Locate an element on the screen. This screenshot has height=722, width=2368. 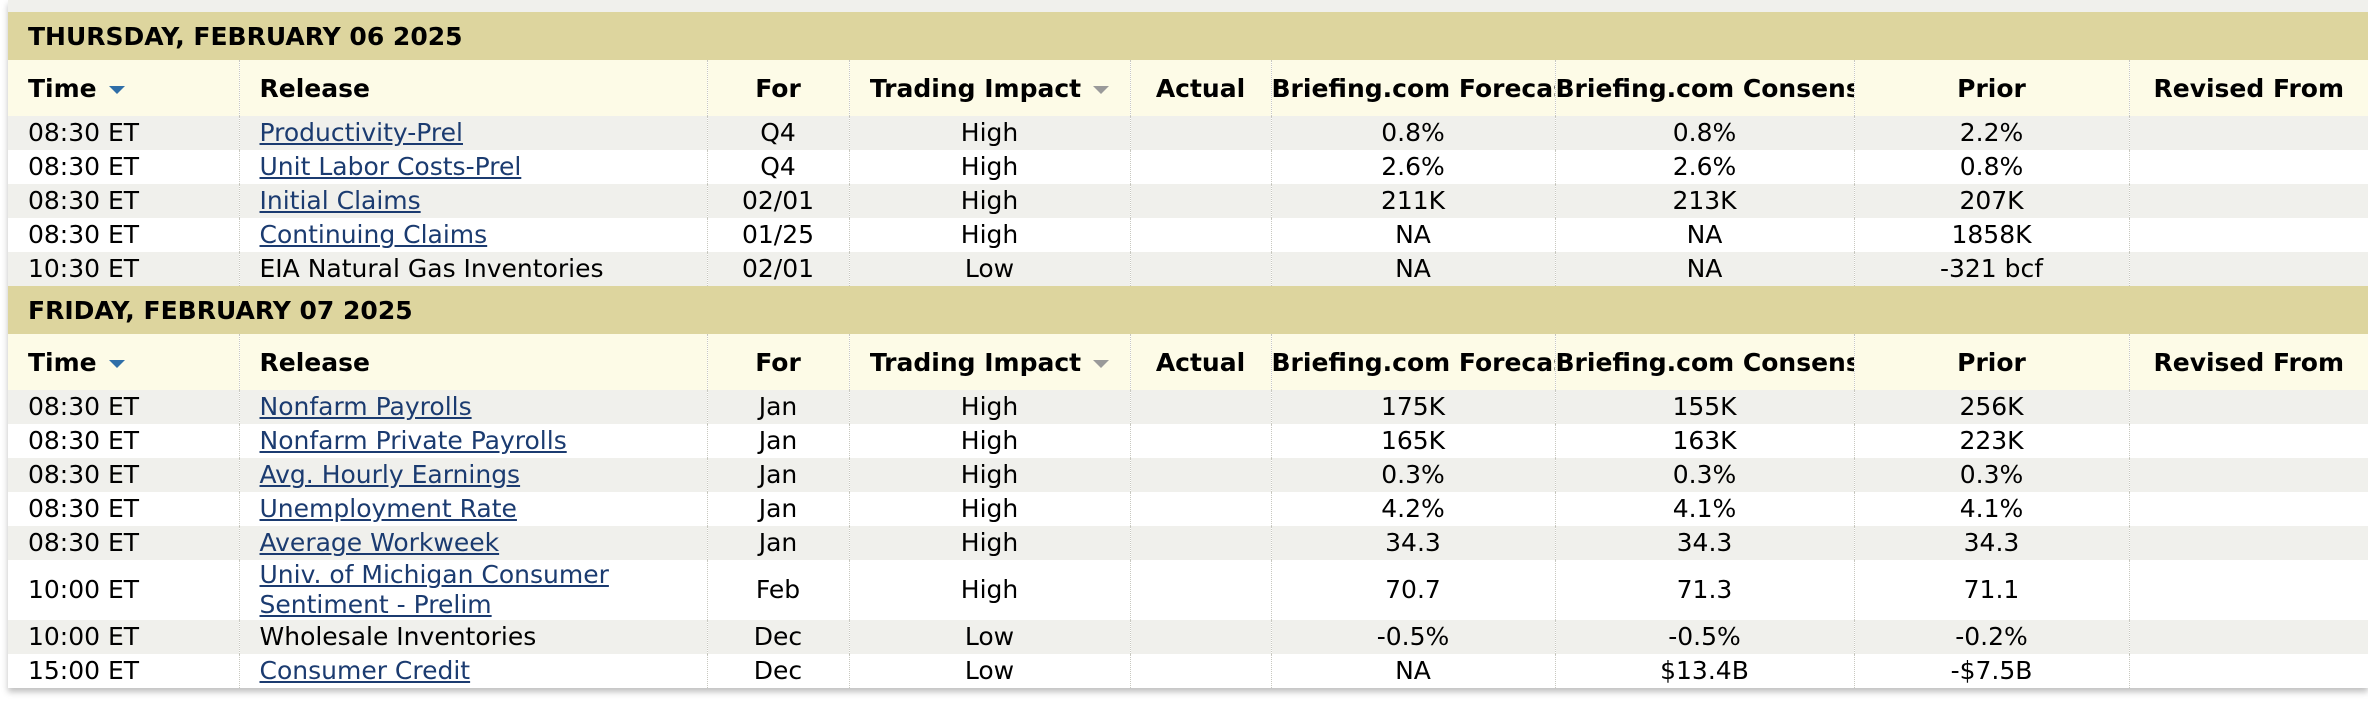
cell-text: 71.1 is located at coordinates (1991, 589).